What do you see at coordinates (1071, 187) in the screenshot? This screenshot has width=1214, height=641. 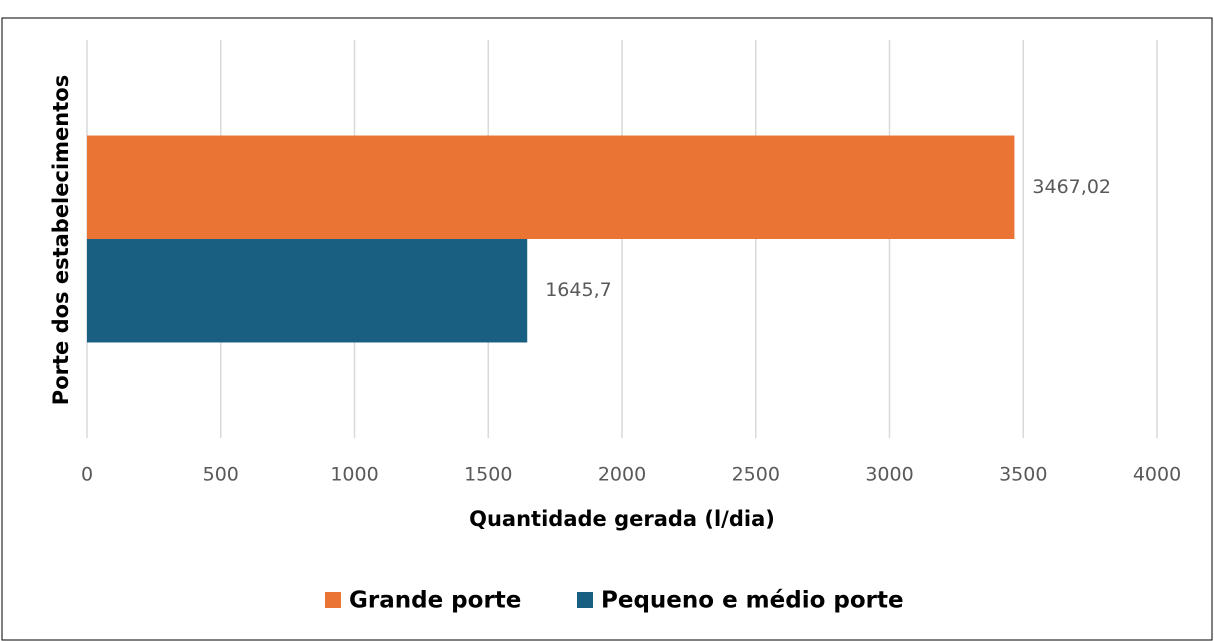 I see `data-label: 3467,02` at bounding box center [1071, 187].